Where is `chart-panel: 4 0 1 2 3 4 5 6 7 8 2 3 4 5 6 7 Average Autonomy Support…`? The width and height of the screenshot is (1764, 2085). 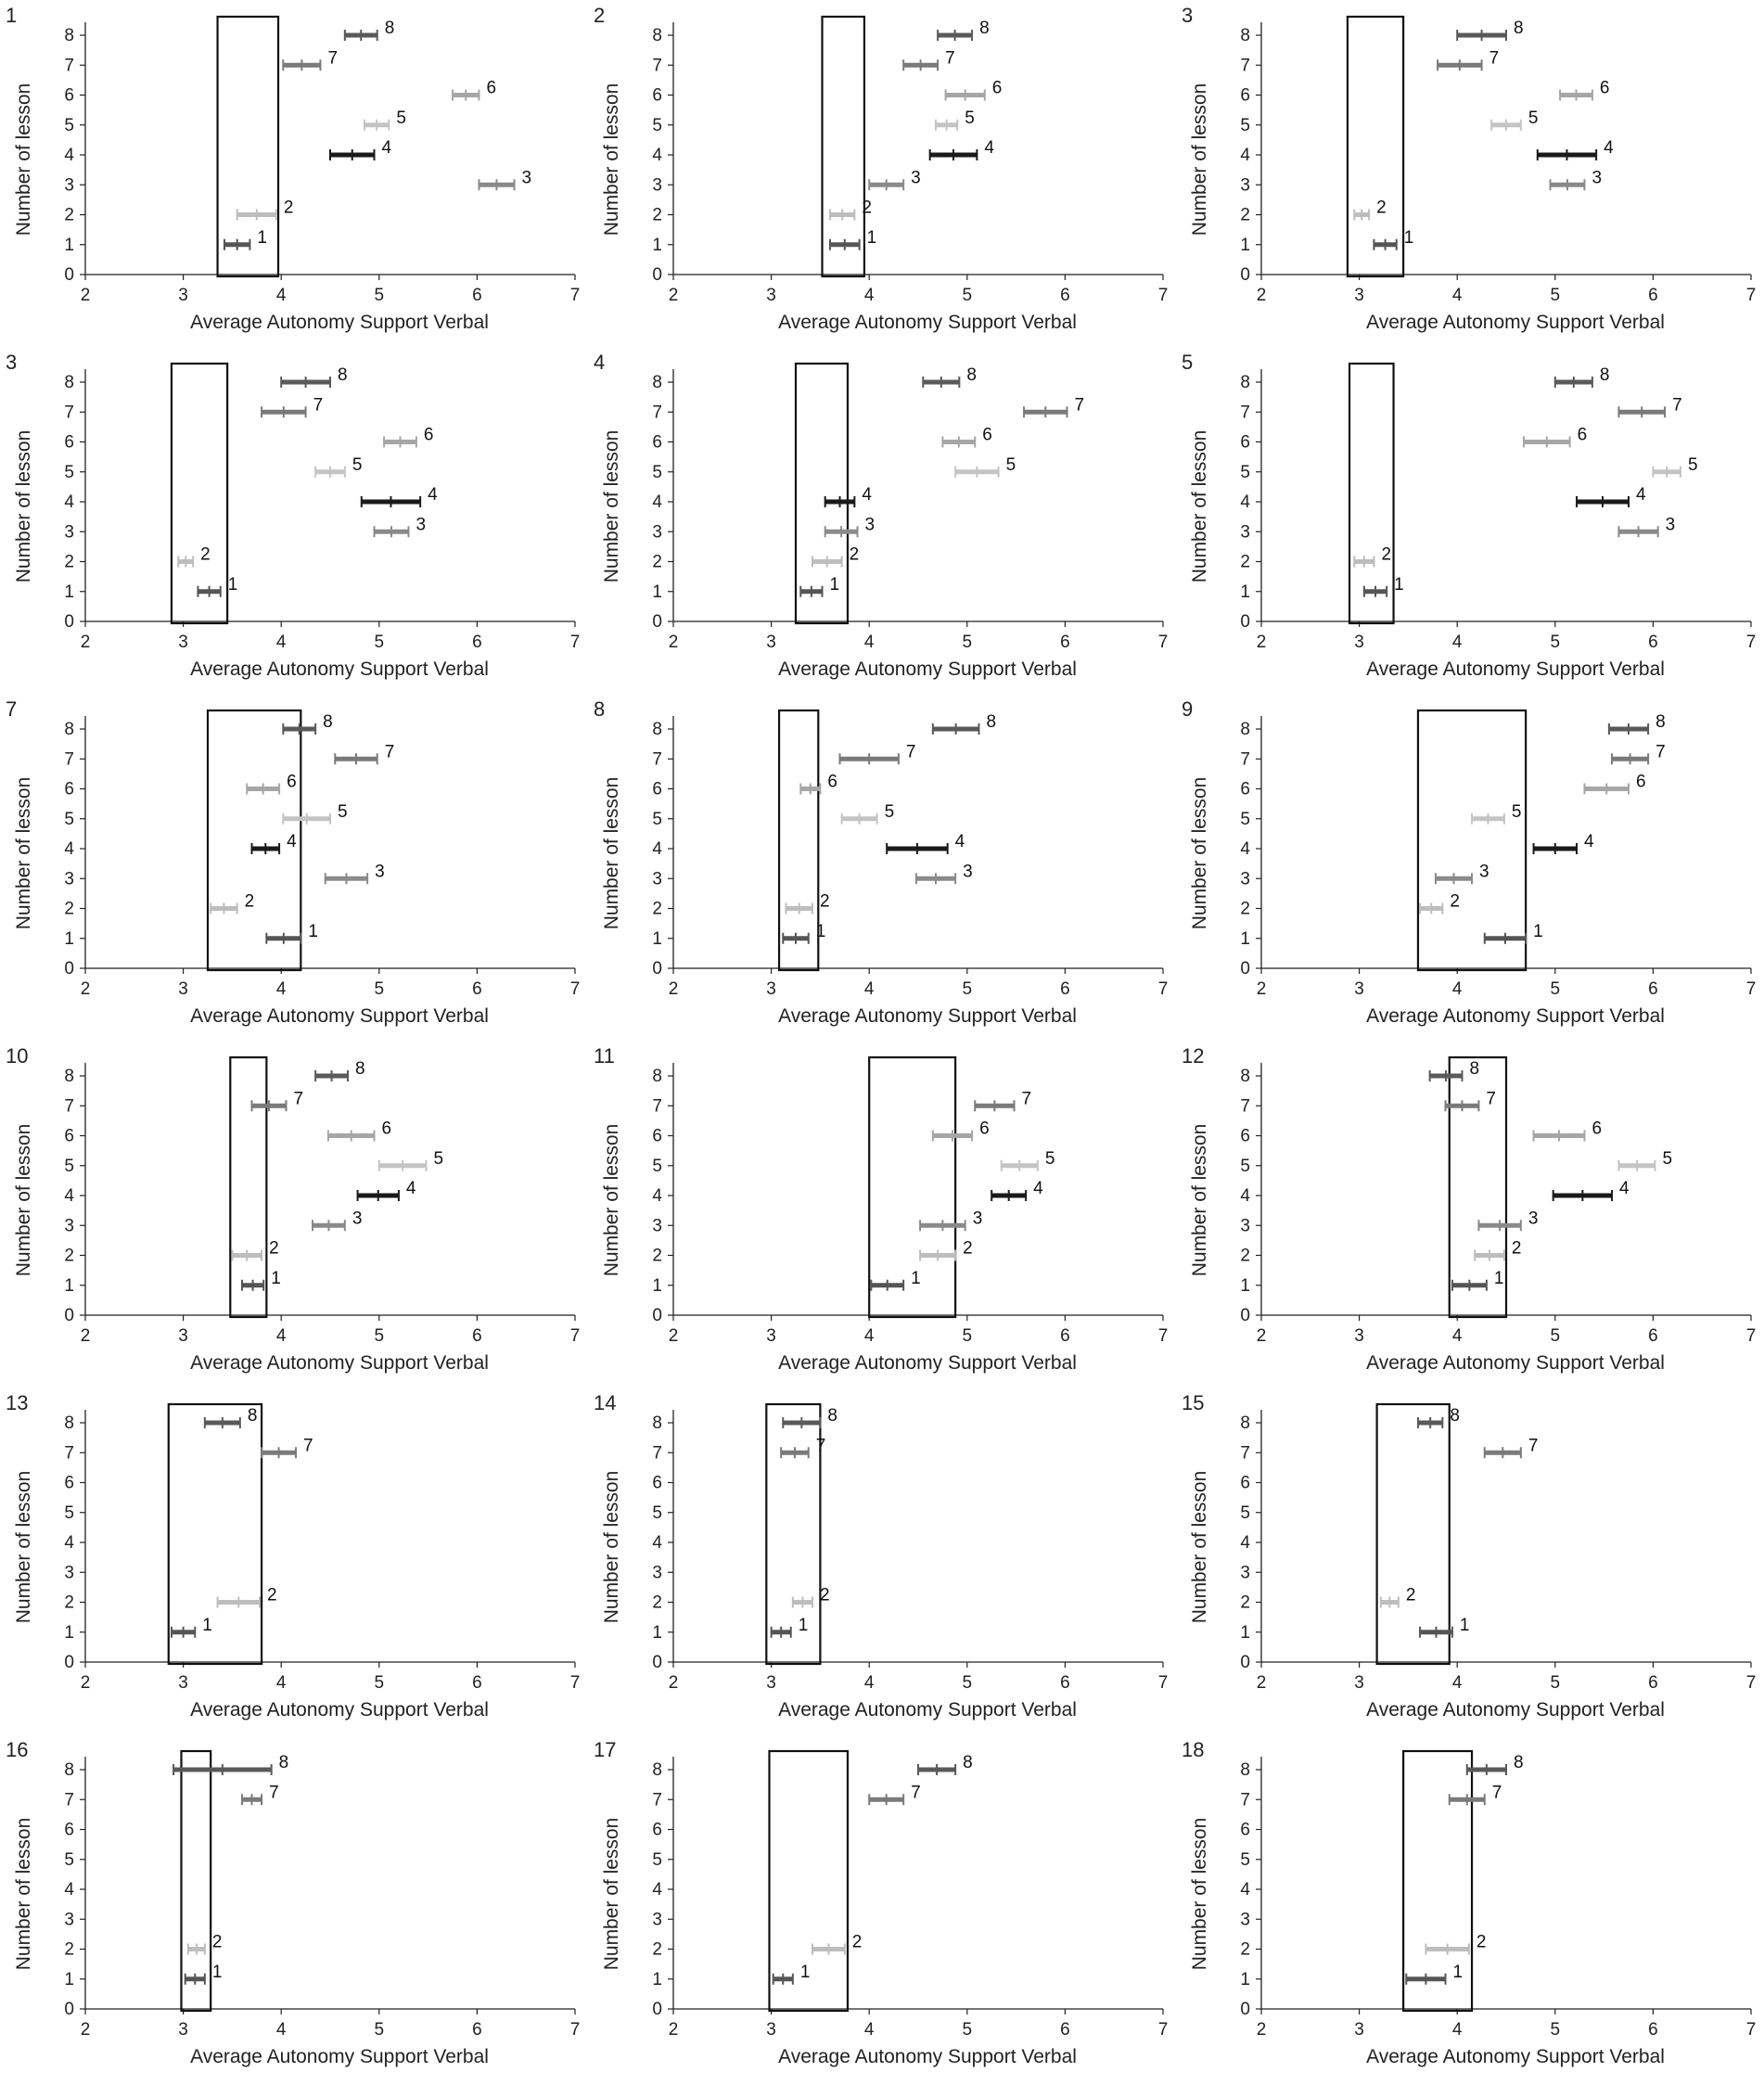
chart-panel: 4 0 1 2 3 4 5 6 7 8 2 3 4 5 6 7 Average Autonomy Support… is located at coordinates (882, 520).